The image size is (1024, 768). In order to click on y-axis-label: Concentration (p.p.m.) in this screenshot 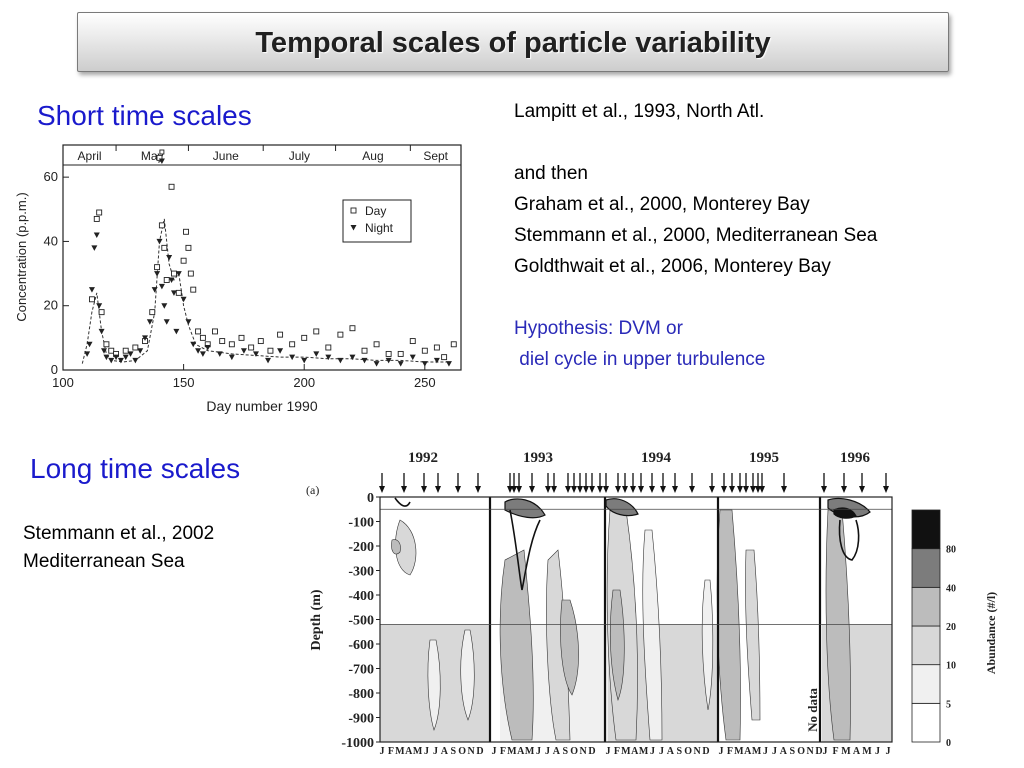, I will do `click(21, 256)`.